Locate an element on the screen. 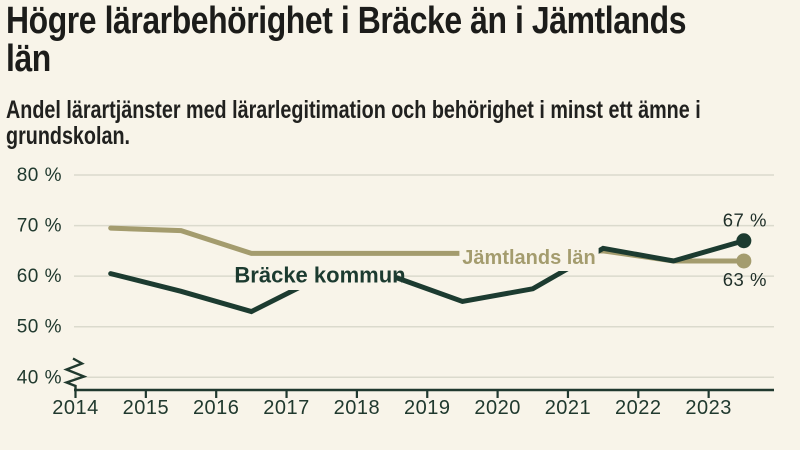 The image size is (800, 450). chart-subtitle-line-2: grundskolan. is located at coordinates (68, 136).